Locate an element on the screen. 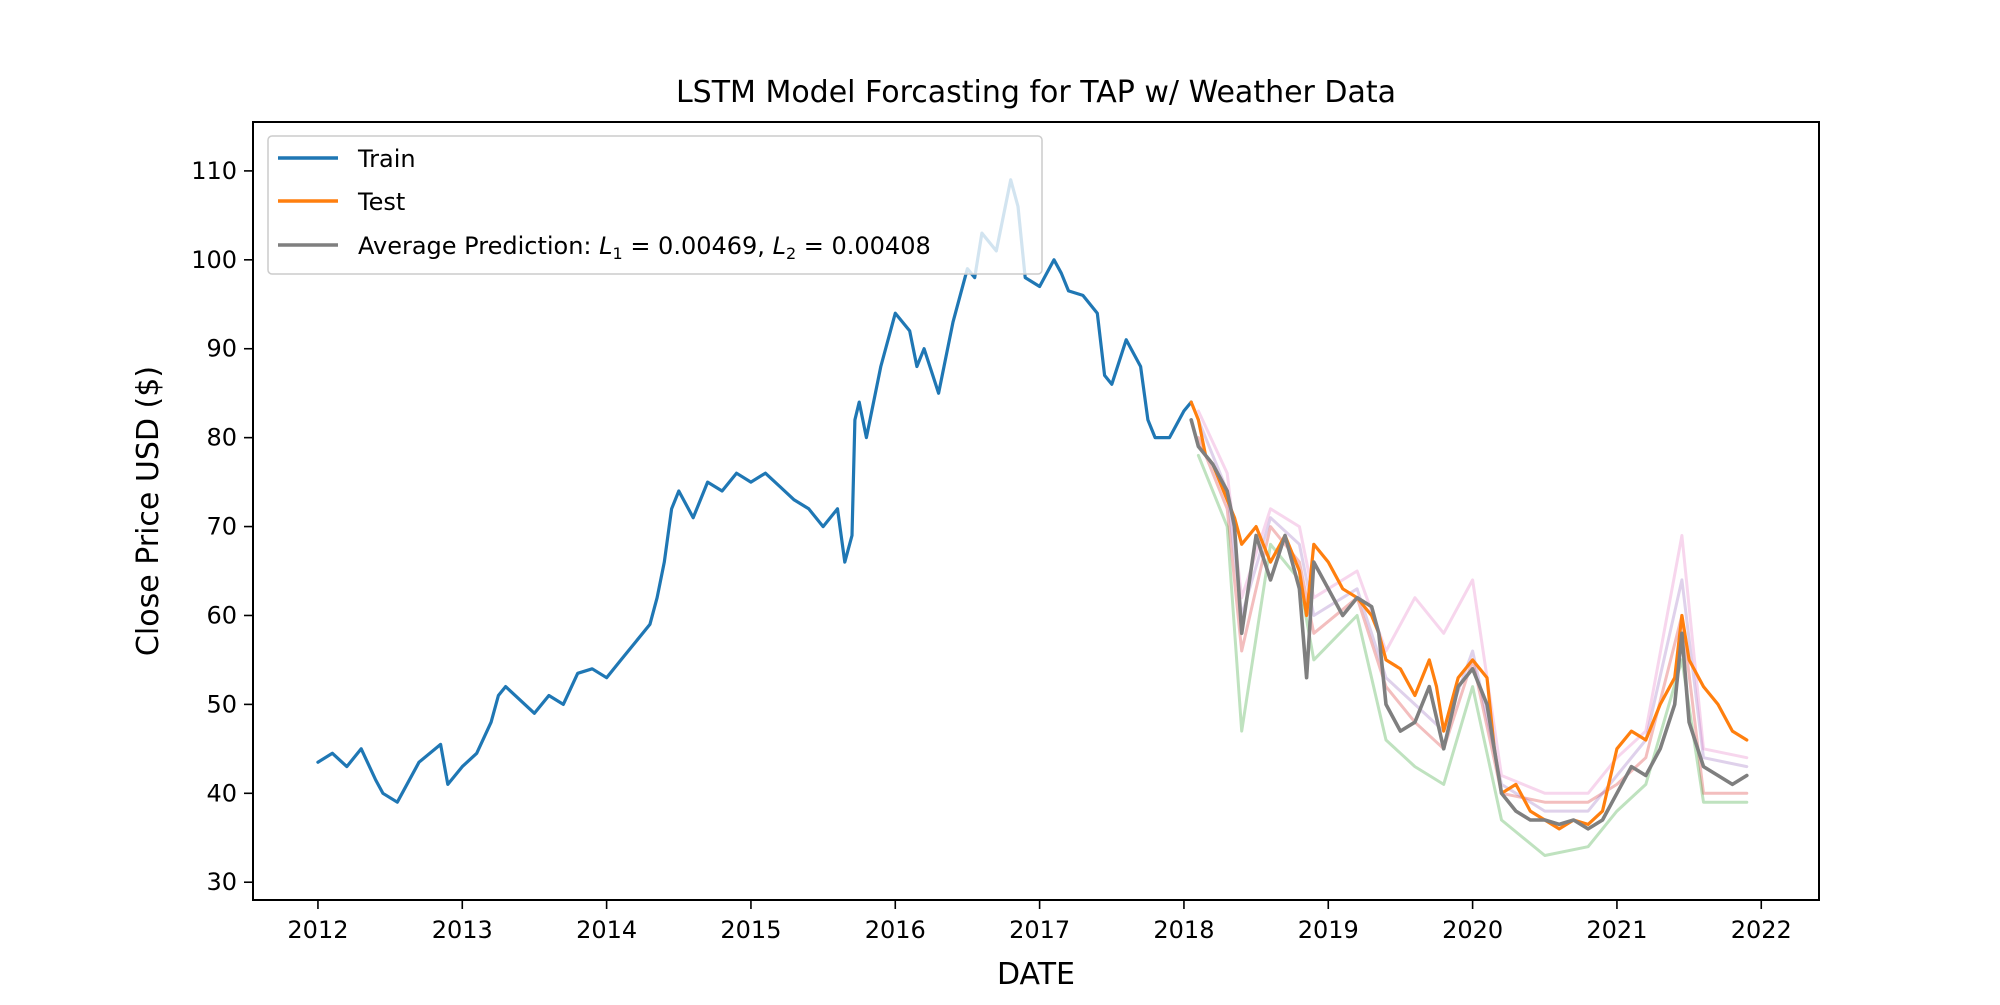  x-tick-label: 2012 is located at coordinates (317, 930).